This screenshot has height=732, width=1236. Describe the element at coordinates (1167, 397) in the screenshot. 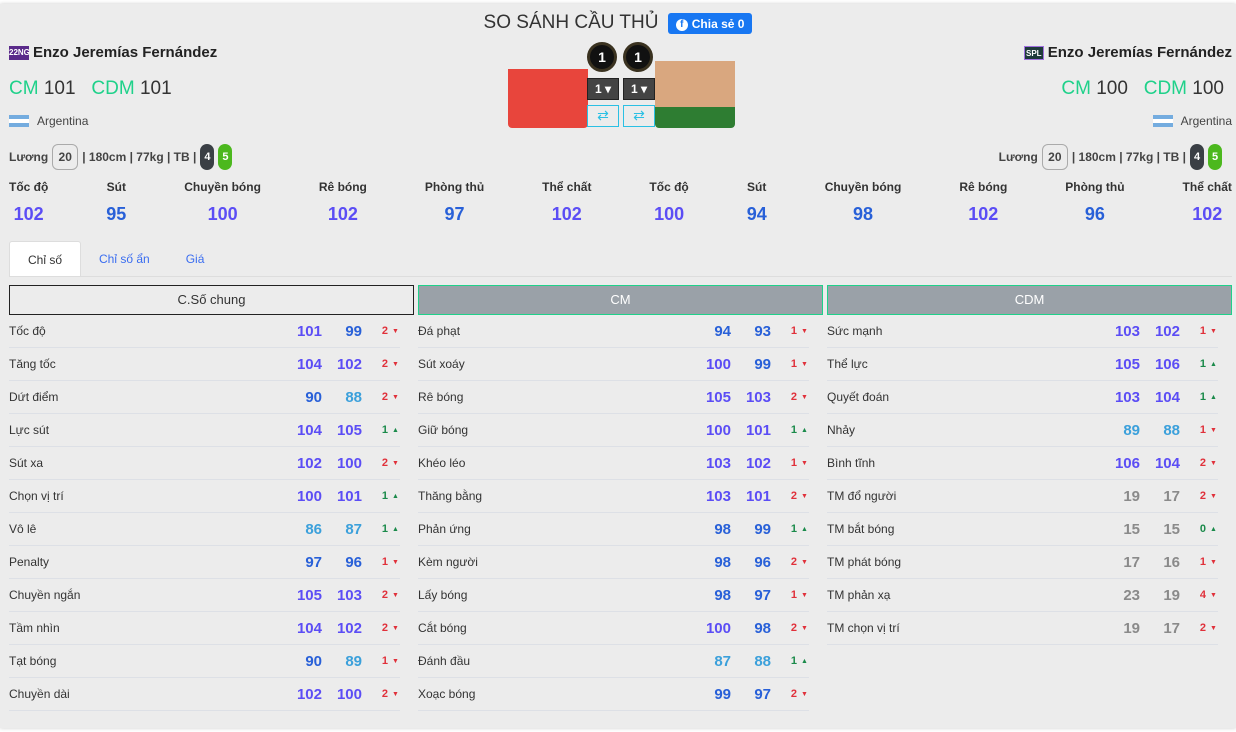

I see `right-value: 104` at that location.